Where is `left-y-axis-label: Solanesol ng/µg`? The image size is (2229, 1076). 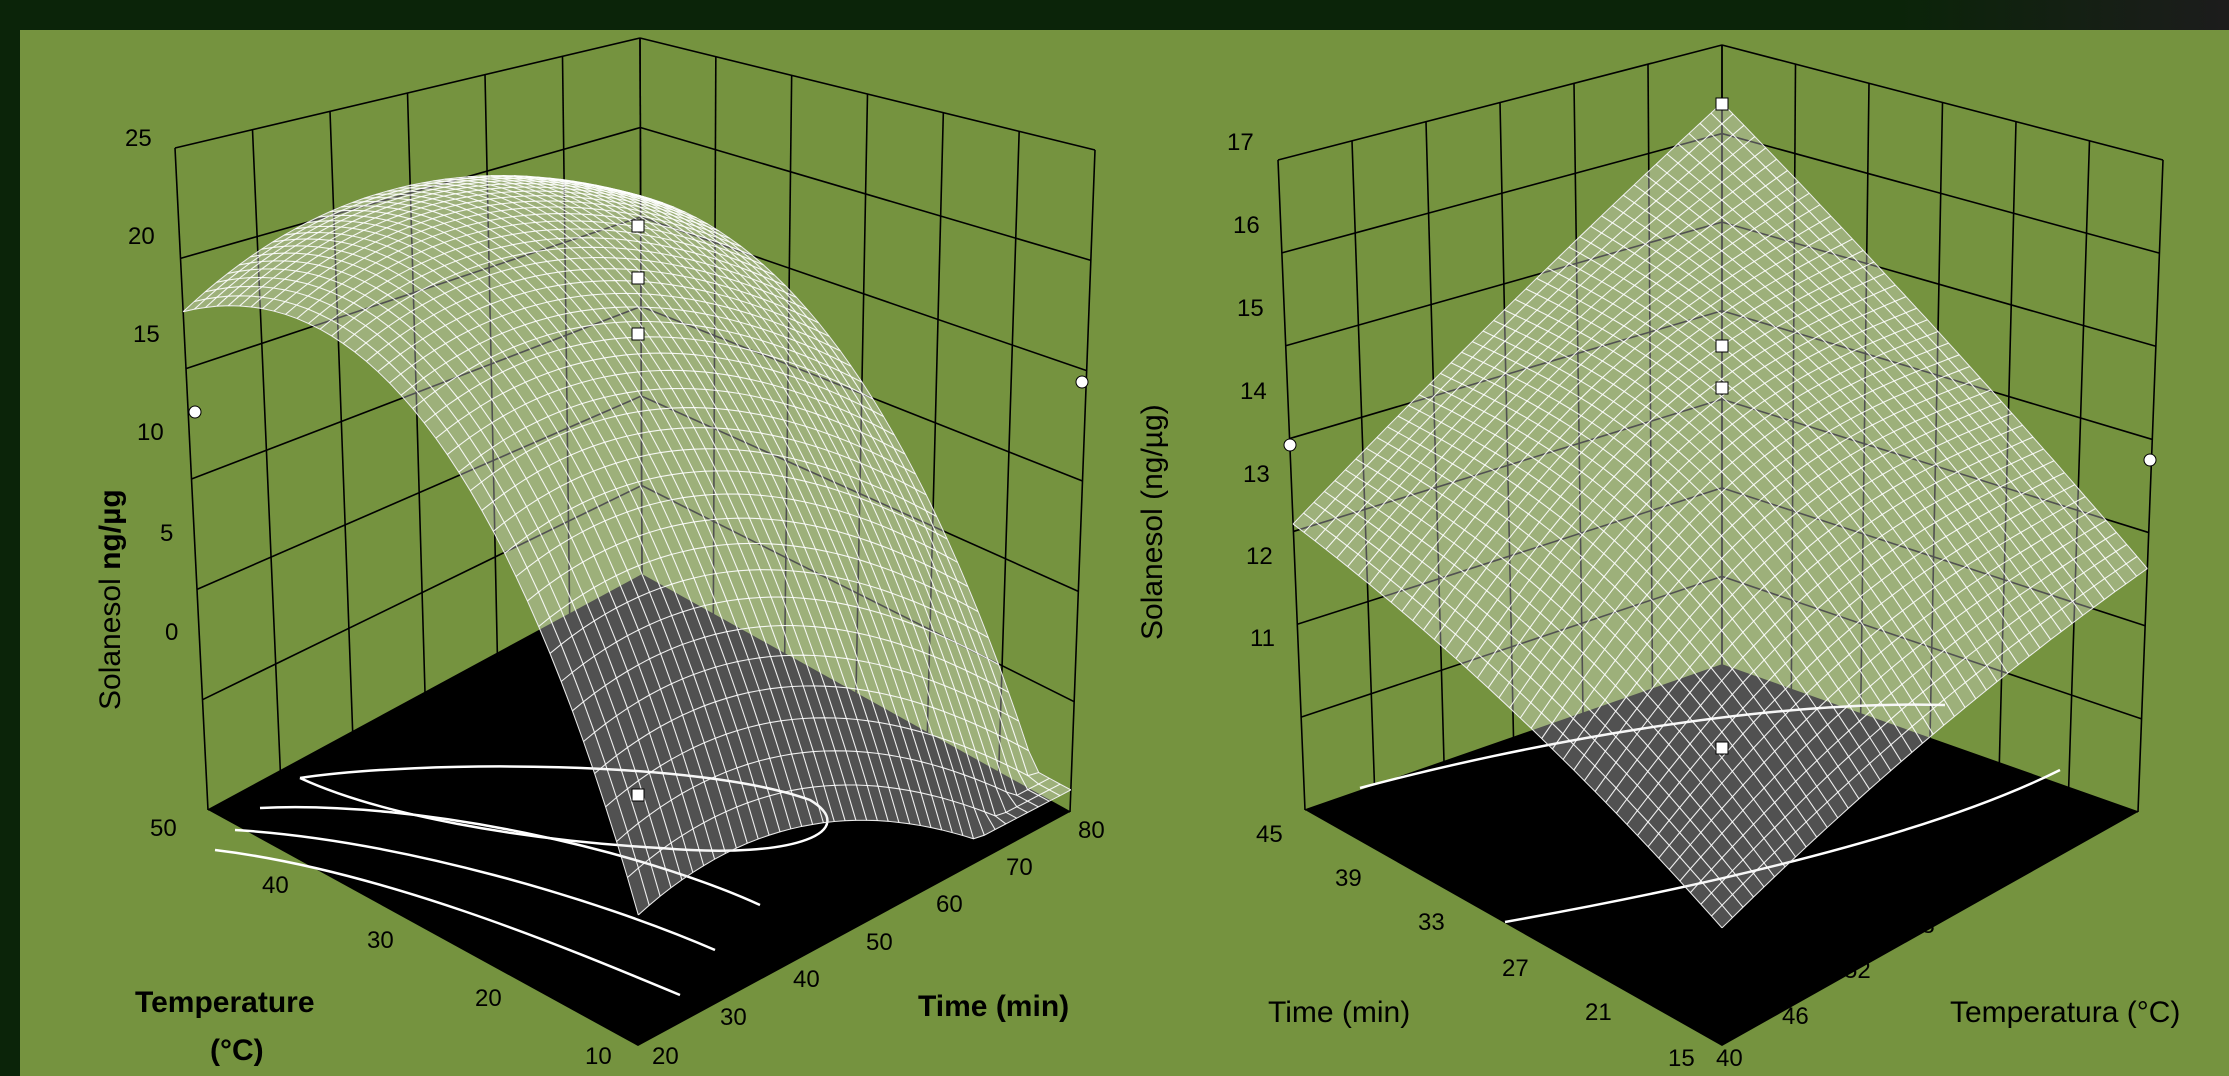
left-y-axis-label: Solanesol ng/µg is located at coordinates (110, 599).